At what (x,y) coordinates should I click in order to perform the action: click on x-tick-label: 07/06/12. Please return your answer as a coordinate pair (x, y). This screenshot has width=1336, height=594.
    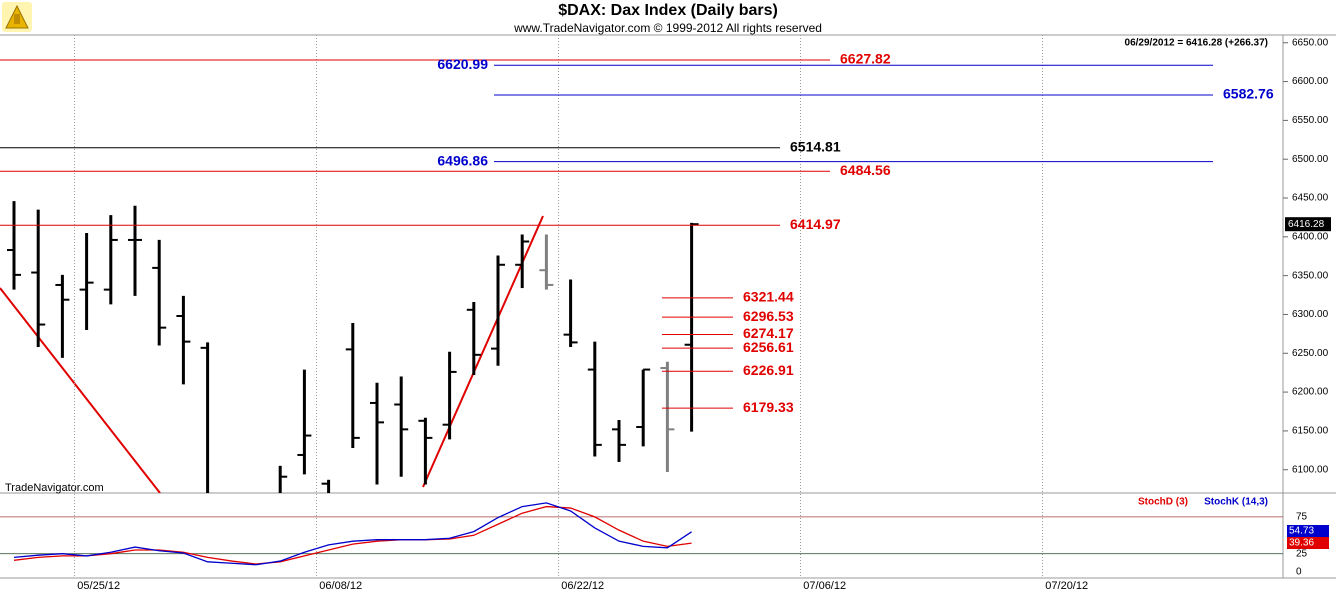
    Looking at the image, I should click on (824, 586).